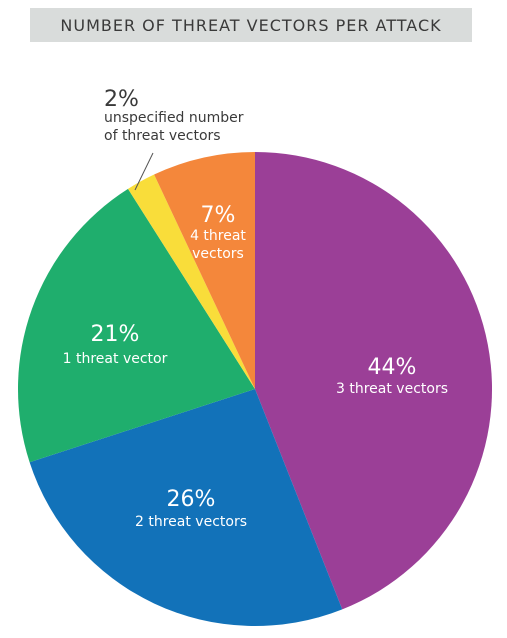  Describe the element at coordinates (218, 215) in the screenshot. I see `slice-4-pct-label: 7%` at that location.